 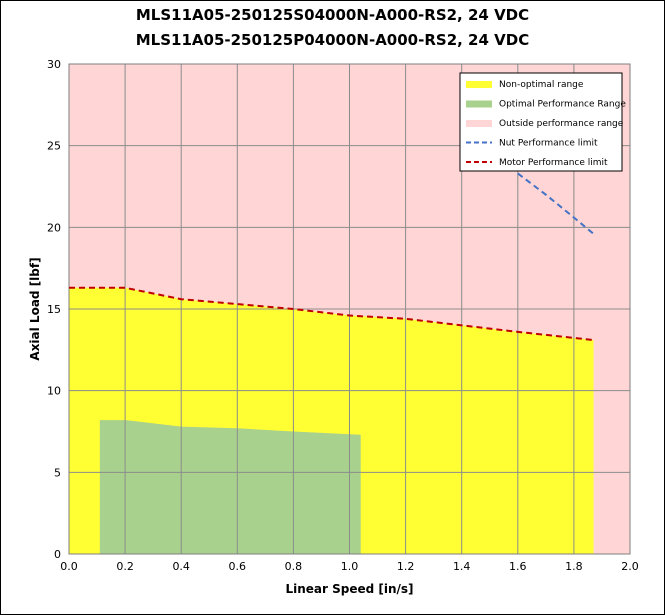 What do you see at coordinates (541, 85) in the screenshot?
I see `legend-label: Non-optimal range` at bounding box center [541, 85].